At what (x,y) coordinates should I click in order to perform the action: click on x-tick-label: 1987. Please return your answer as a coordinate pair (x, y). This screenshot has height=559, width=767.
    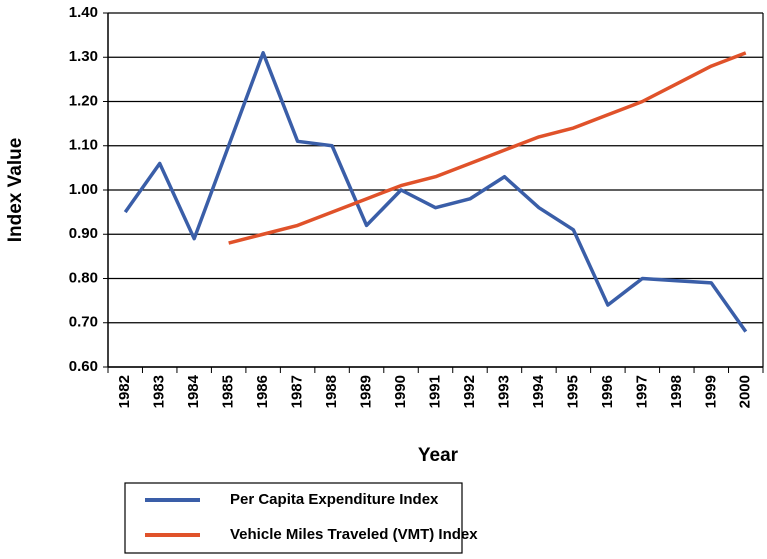
    Looking at the image, I should click on (297, 391).